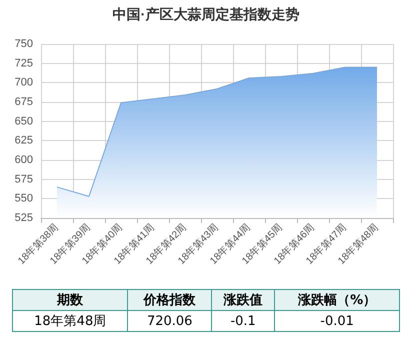  I want to click on y-tick-label: 550, so click(23, 198).